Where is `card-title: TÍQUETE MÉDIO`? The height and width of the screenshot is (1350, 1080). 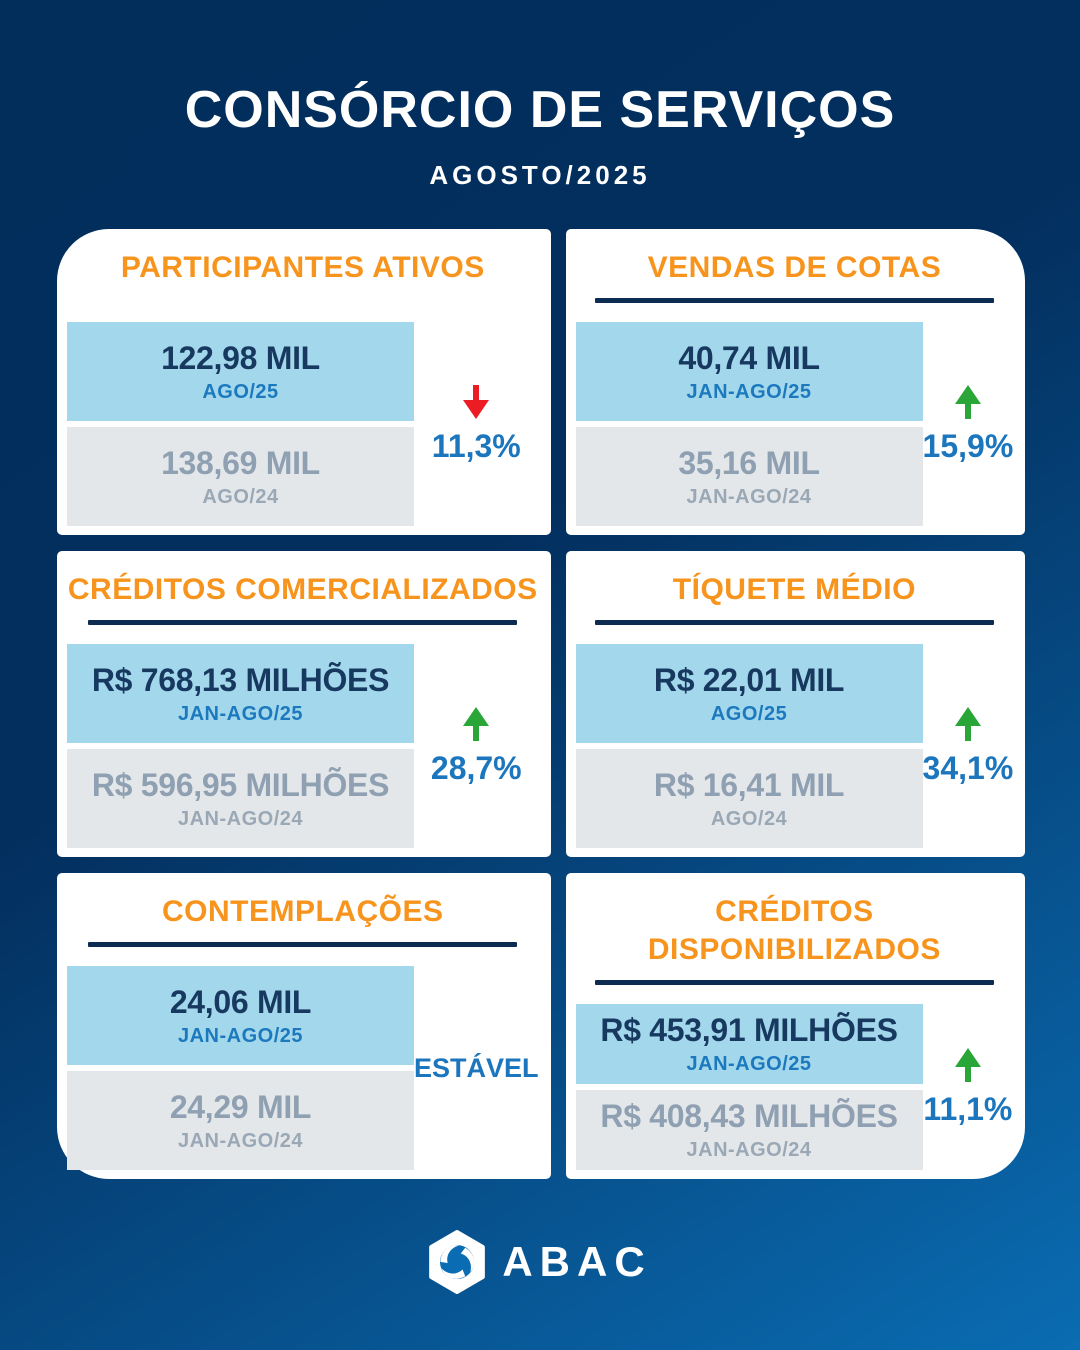 card-title: TÍQUETE MÉDIO is located at coordinates (794, 589).